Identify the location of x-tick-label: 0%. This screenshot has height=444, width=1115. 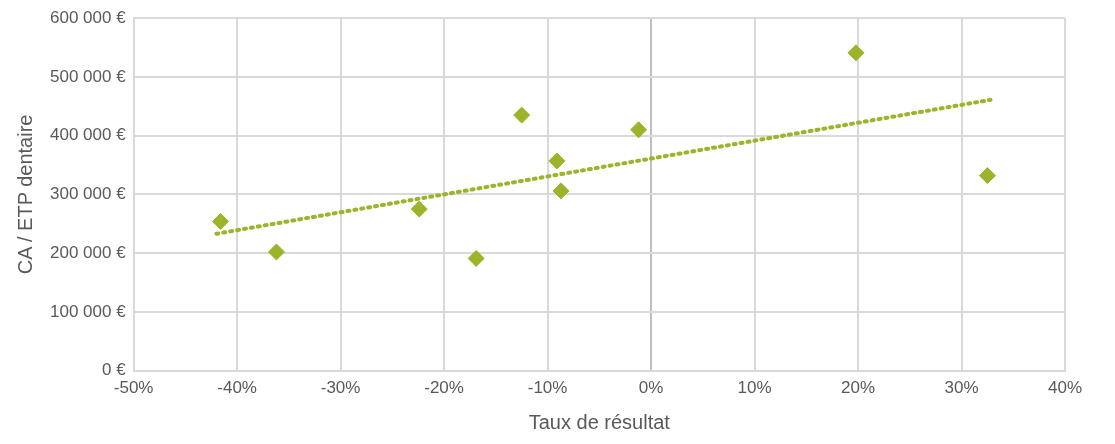
(651, 388).